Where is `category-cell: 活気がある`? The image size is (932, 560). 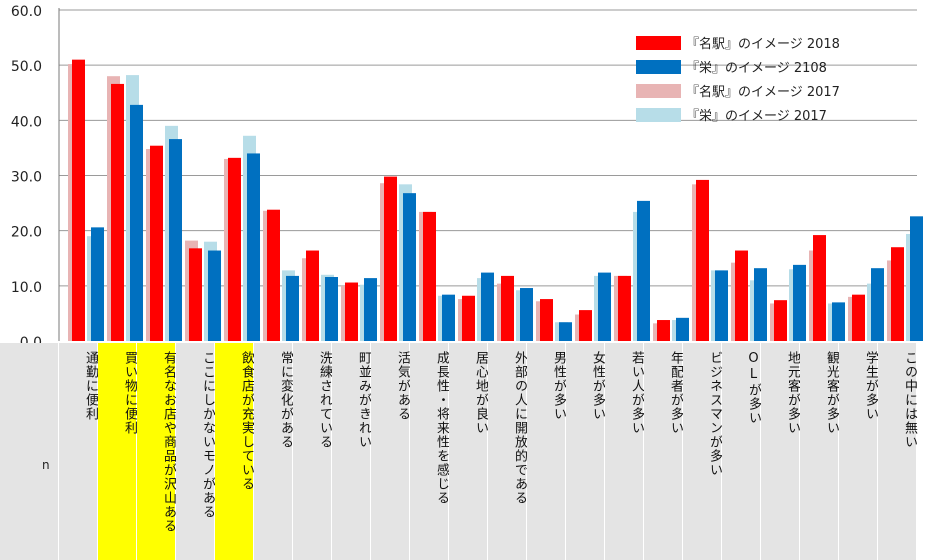
category-cell: 活気がある is located at coordinates (390, 451).